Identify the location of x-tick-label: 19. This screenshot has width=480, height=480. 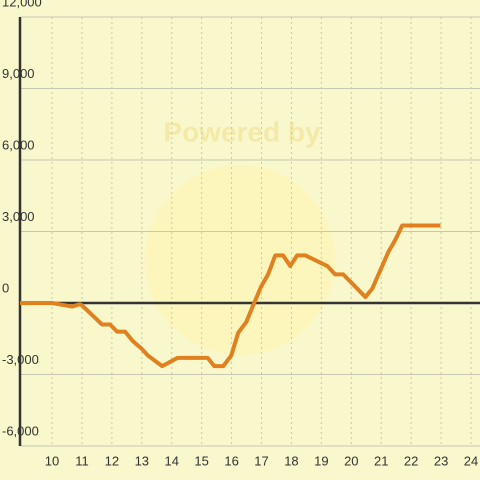
(321, 460).